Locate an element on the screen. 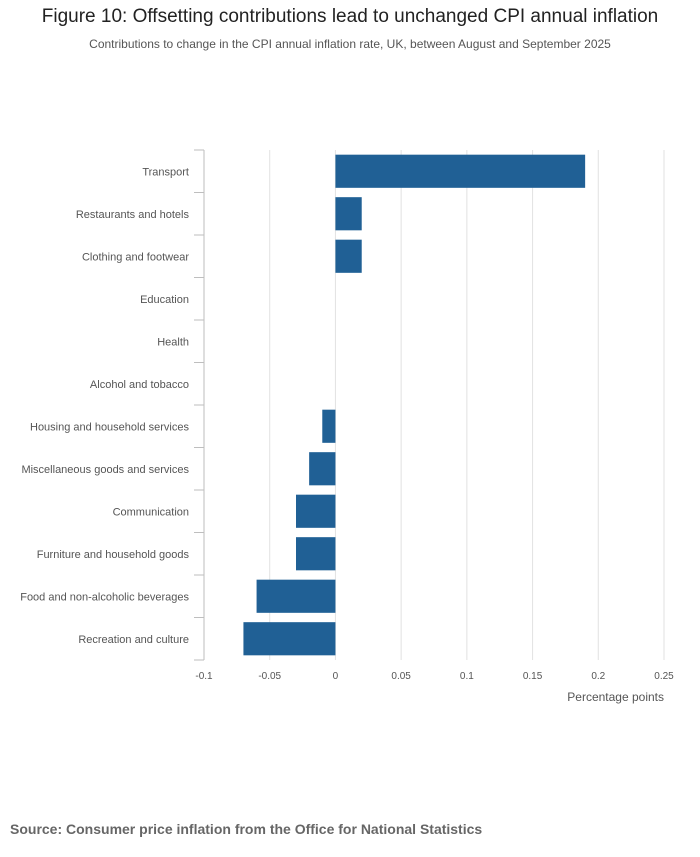 The image size is (700, 857). category-label: Education is located at coordinates (164, 300).